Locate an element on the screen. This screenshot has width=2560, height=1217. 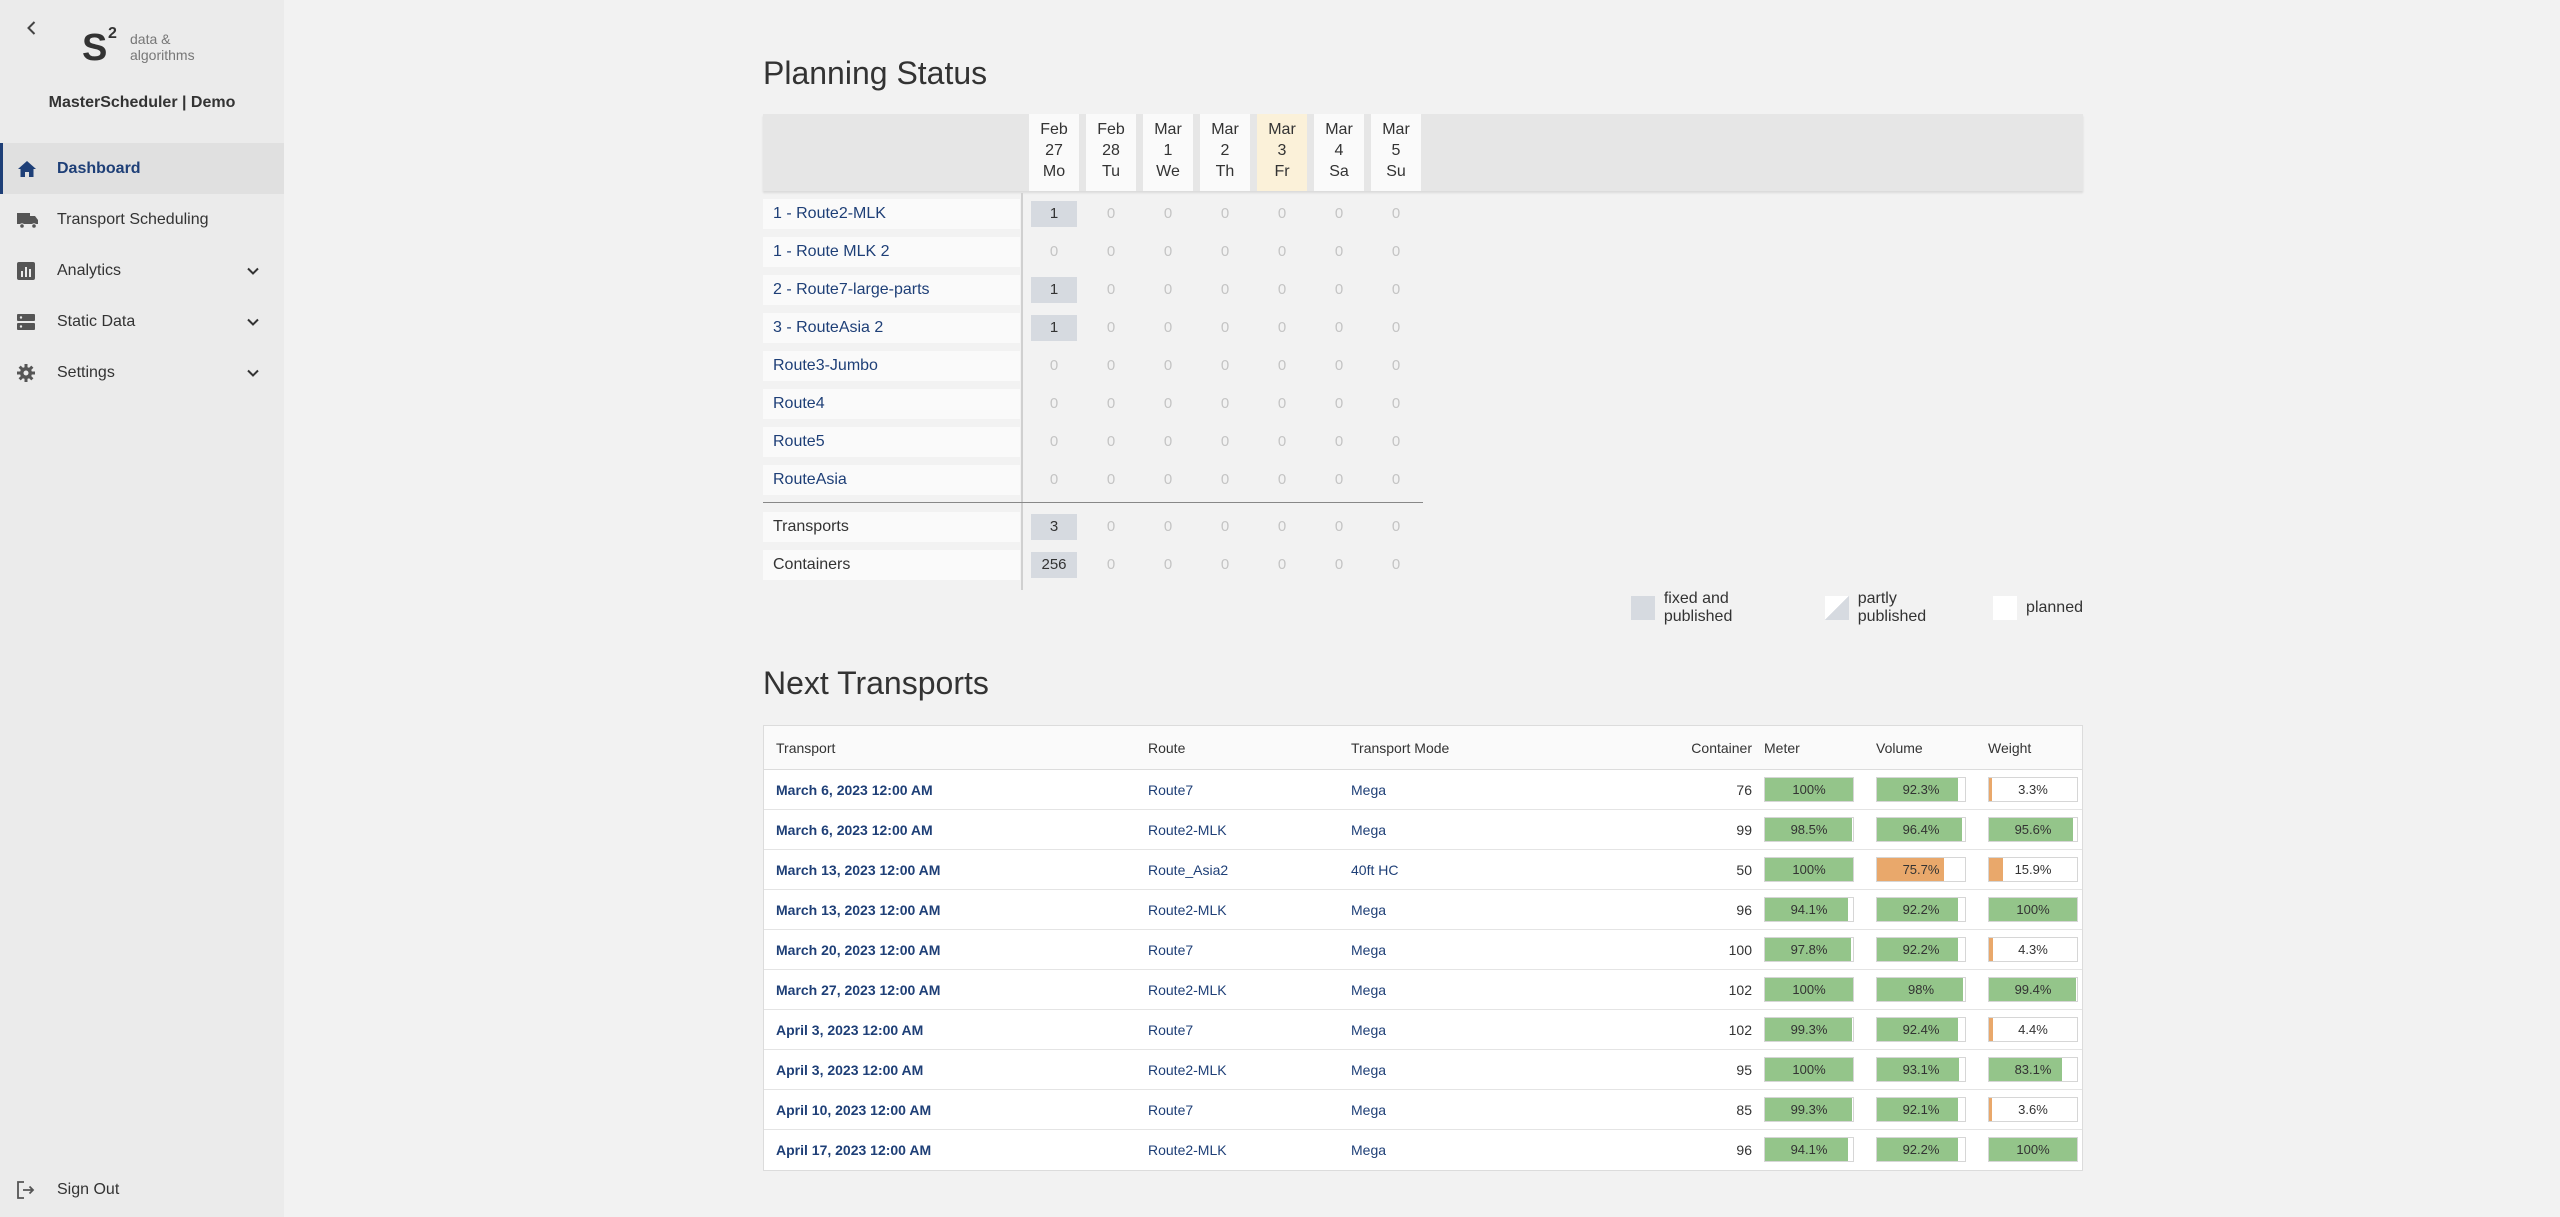
legend-swatch-planned is located at coordinates (2005, 608).